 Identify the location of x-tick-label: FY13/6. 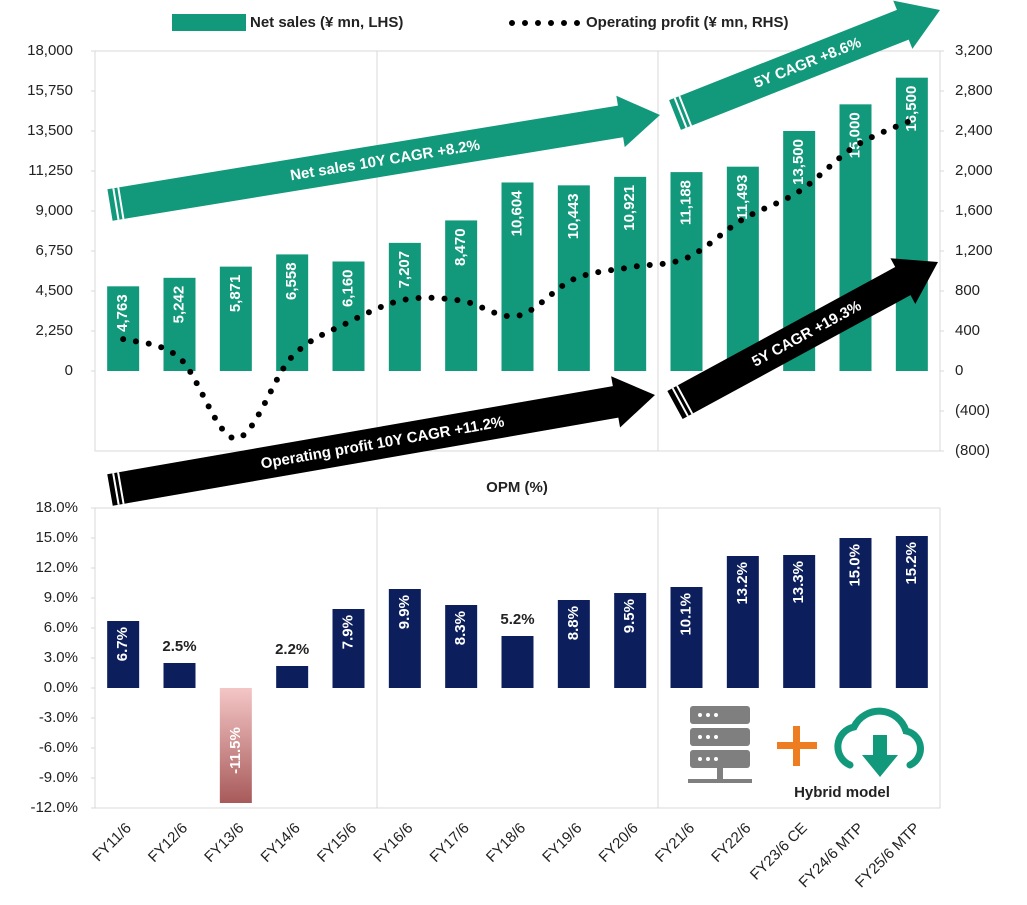
(224, 843).